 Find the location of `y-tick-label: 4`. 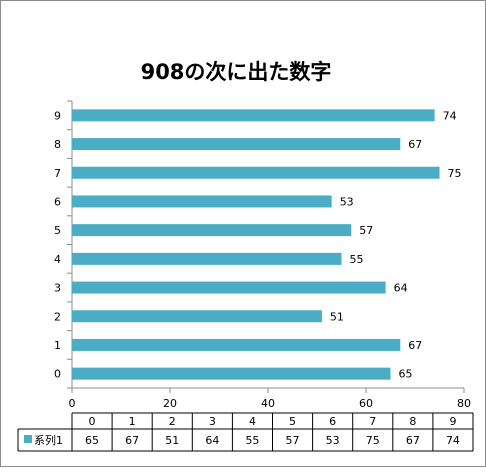

y-tick-label: 4 is located at coordinates (57, 259).